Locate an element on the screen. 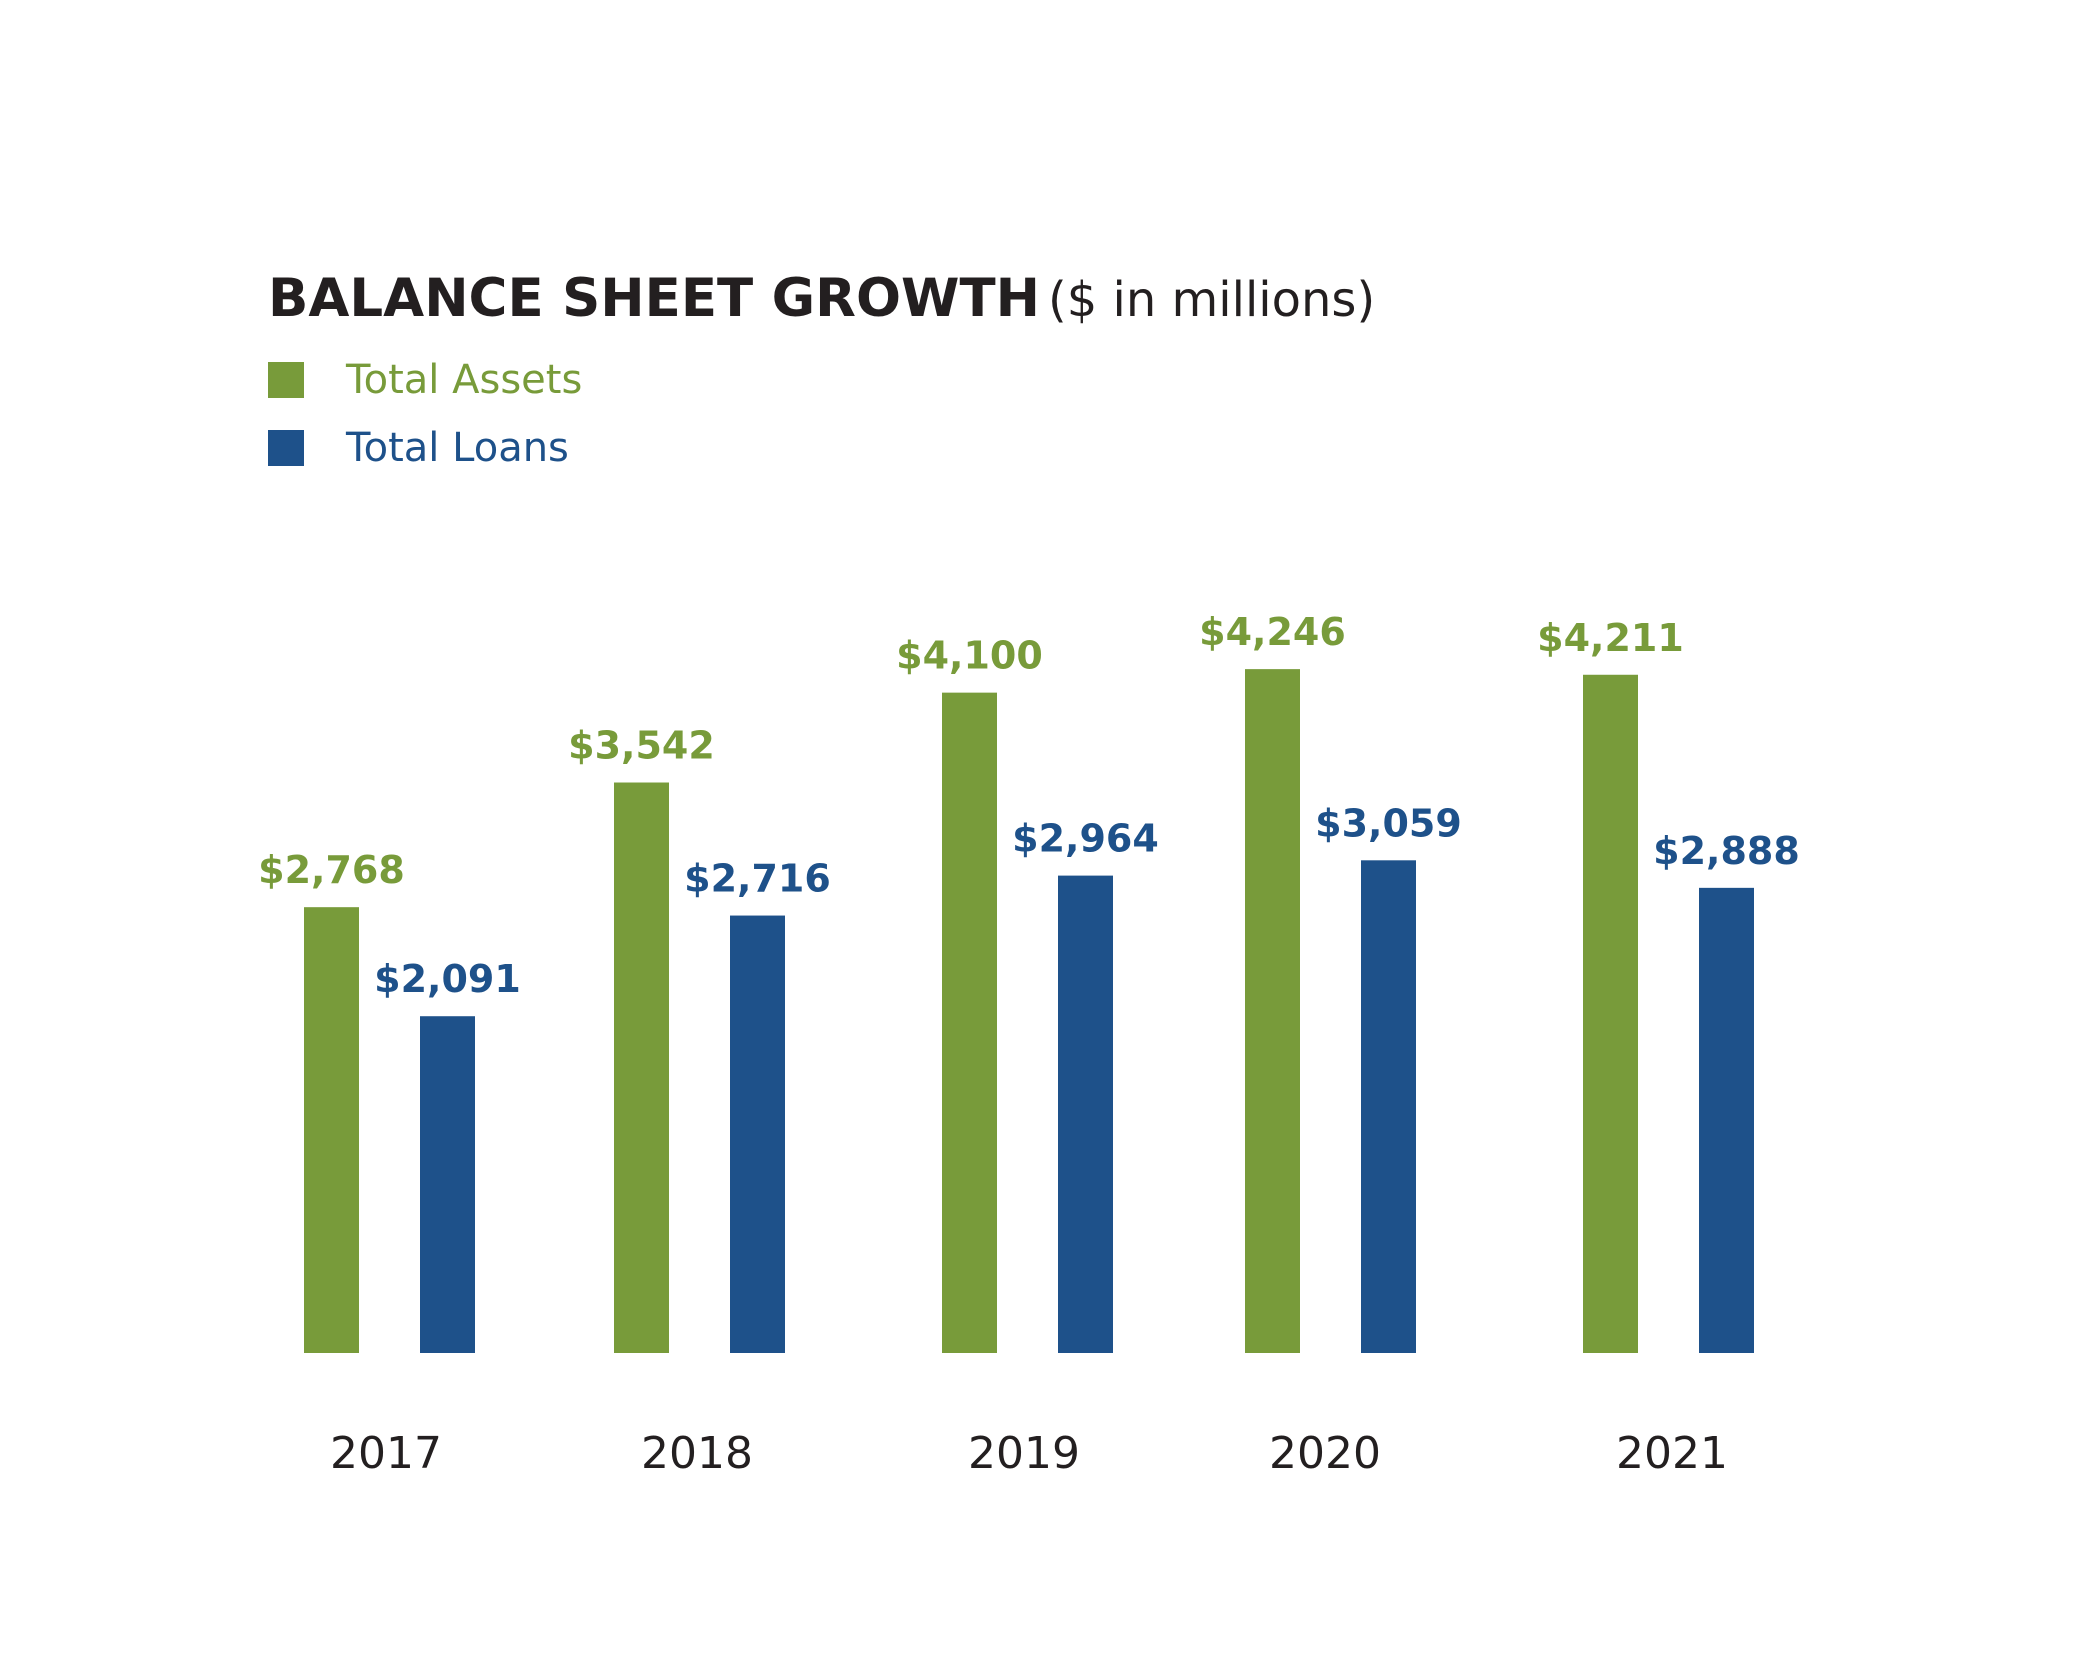 This screenshot has height=1667, width=2094. legend-label-total-loans: Total Loans is located at coordinates (457, 448).